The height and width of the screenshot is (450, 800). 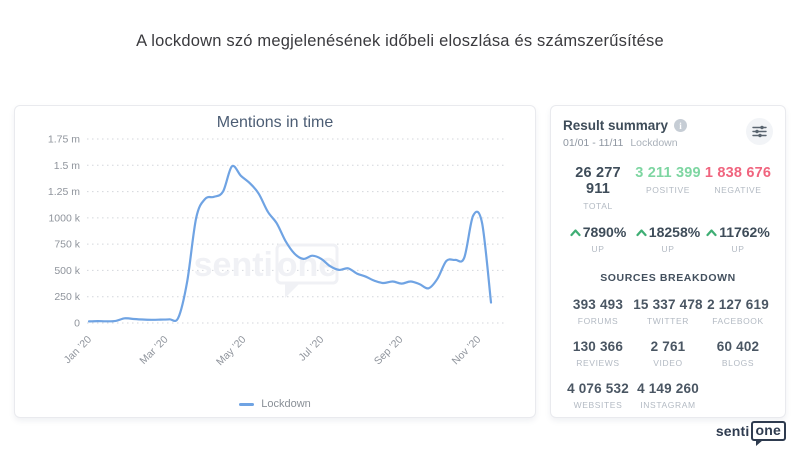 I want to click on brand-suffix: one, so click(x=768, y=430).